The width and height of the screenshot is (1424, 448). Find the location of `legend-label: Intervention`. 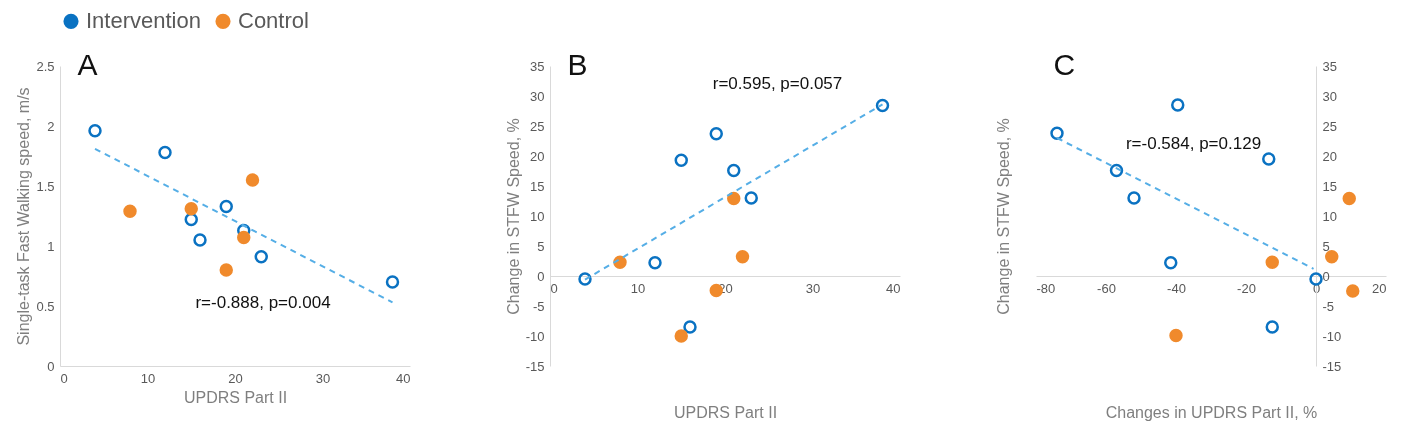

legend-label: Intervention is located at coordinates (143, 21).